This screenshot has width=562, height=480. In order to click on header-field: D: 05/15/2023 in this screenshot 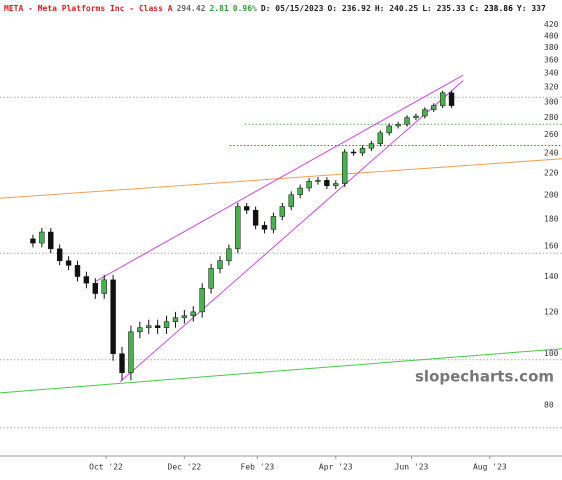, I will do `click(292, 8)`.